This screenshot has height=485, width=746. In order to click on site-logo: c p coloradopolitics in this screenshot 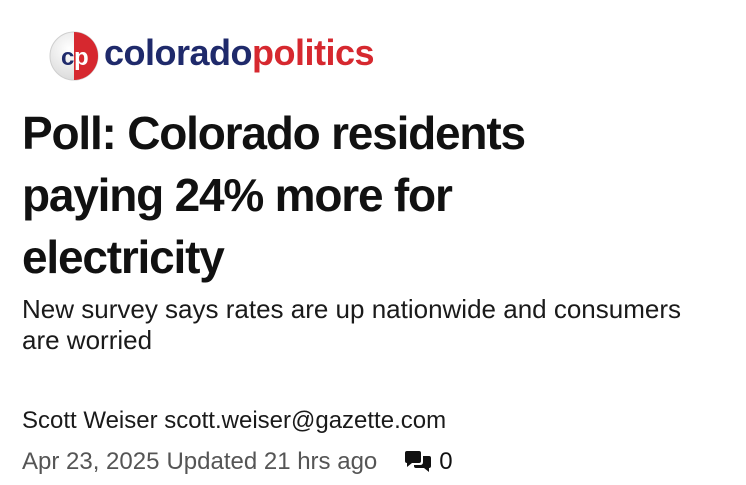, I will do `click(211, 56)`.